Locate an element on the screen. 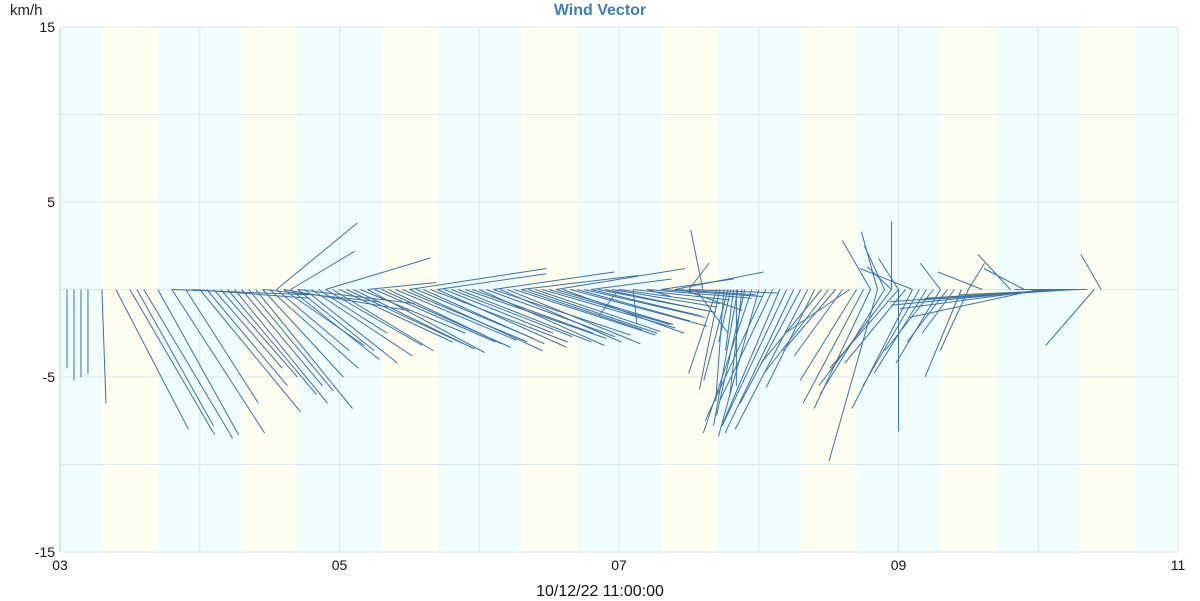 This screenshot has height=601, width=1200. x-tick-label: 09 is located at coordinates (899, 565).